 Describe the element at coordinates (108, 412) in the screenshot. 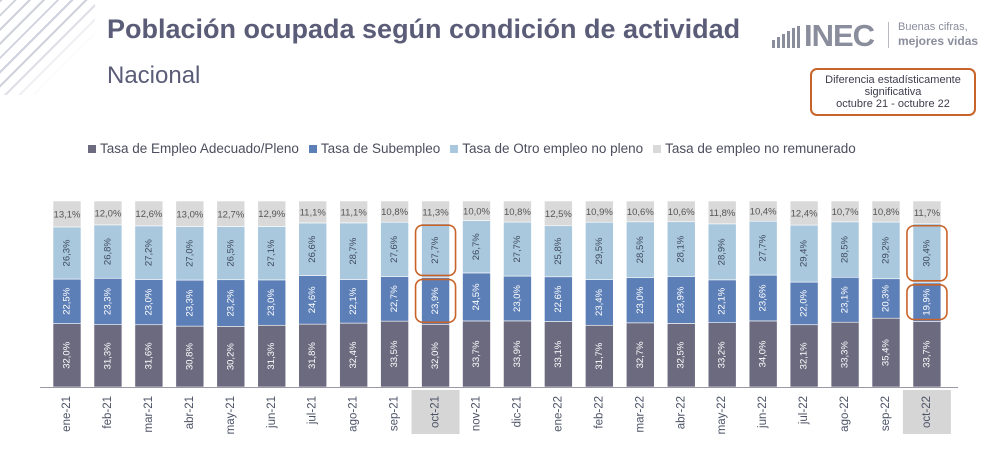

I see `x-tick-label-feb-21: feb-21` at that location.